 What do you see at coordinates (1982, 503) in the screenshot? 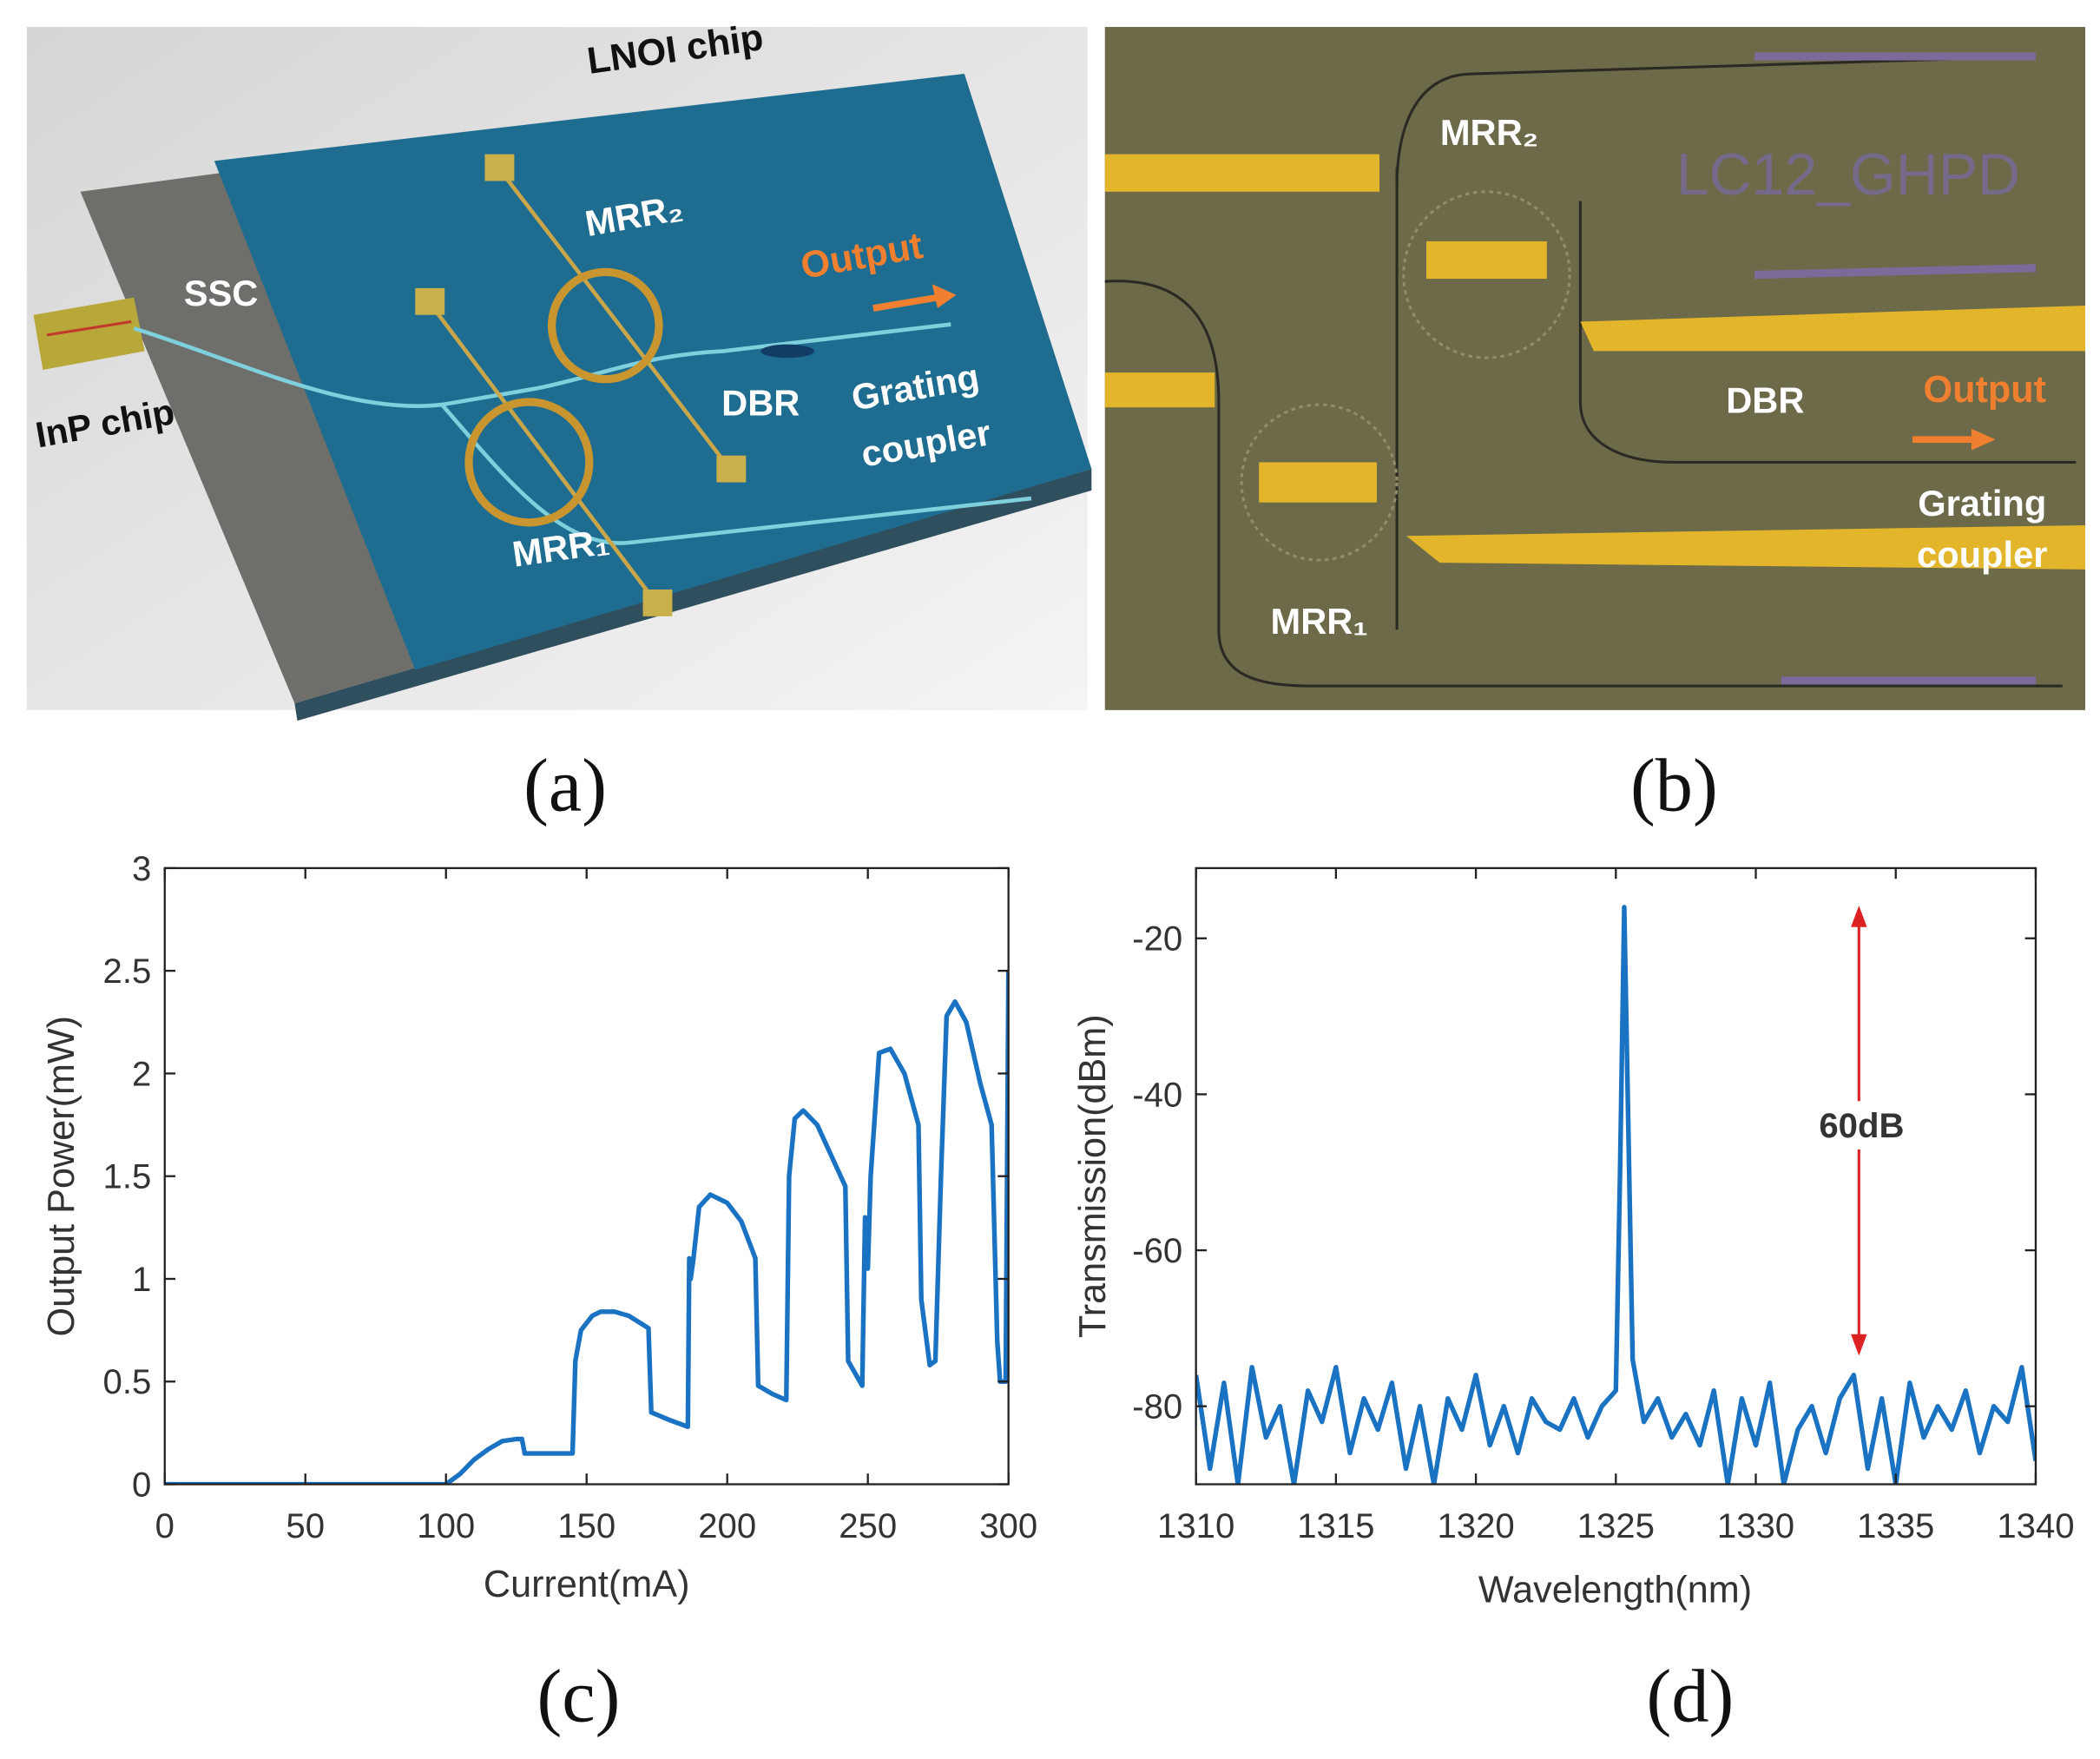
I see `grating-label: Grating` at bounding box center [1982, 503].